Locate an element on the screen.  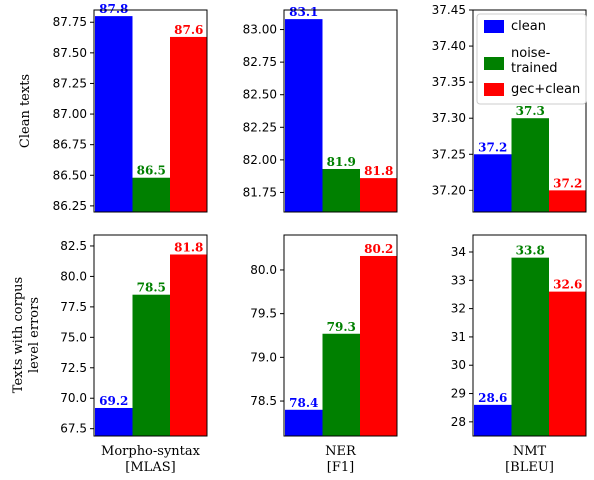
column-label-3-line-1: NMT is located at coordinates (530, 451).